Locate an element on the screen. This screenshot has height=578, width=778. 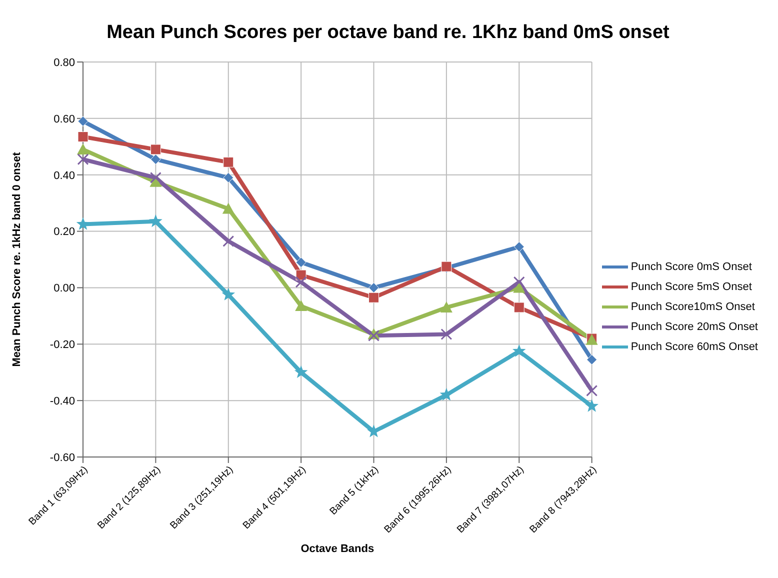
legend-label: Punch Score 0mS Onset is located at coordinates (691, 267).